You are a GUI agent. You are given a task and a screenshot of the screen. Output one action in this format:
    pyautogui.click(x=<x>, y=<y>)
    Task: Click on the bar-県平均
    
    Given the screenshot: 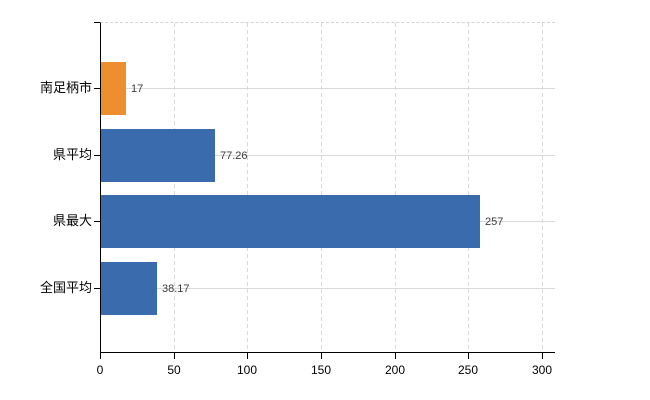 What is the action you would take?
    pyautogui.click(x=158, y=155)
    